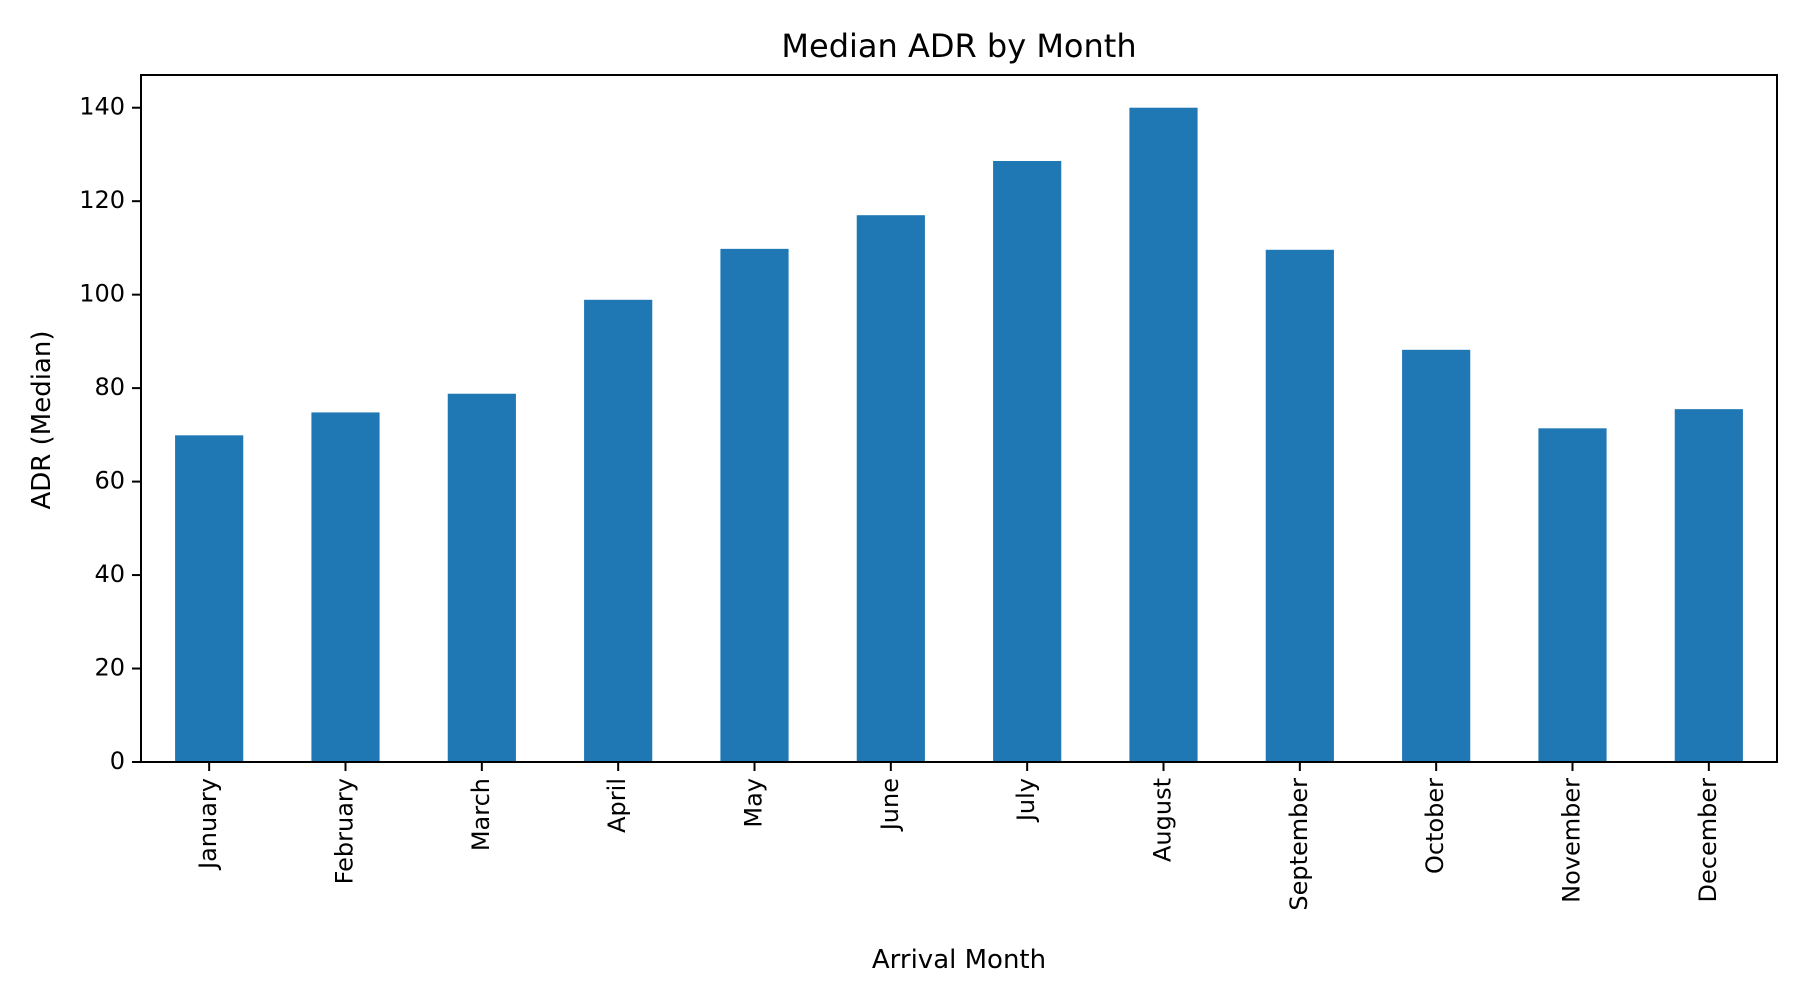  Describe the element at coordinates (1299, 844) in the screenshot. I see `x-tick-label-september: September` at that location.